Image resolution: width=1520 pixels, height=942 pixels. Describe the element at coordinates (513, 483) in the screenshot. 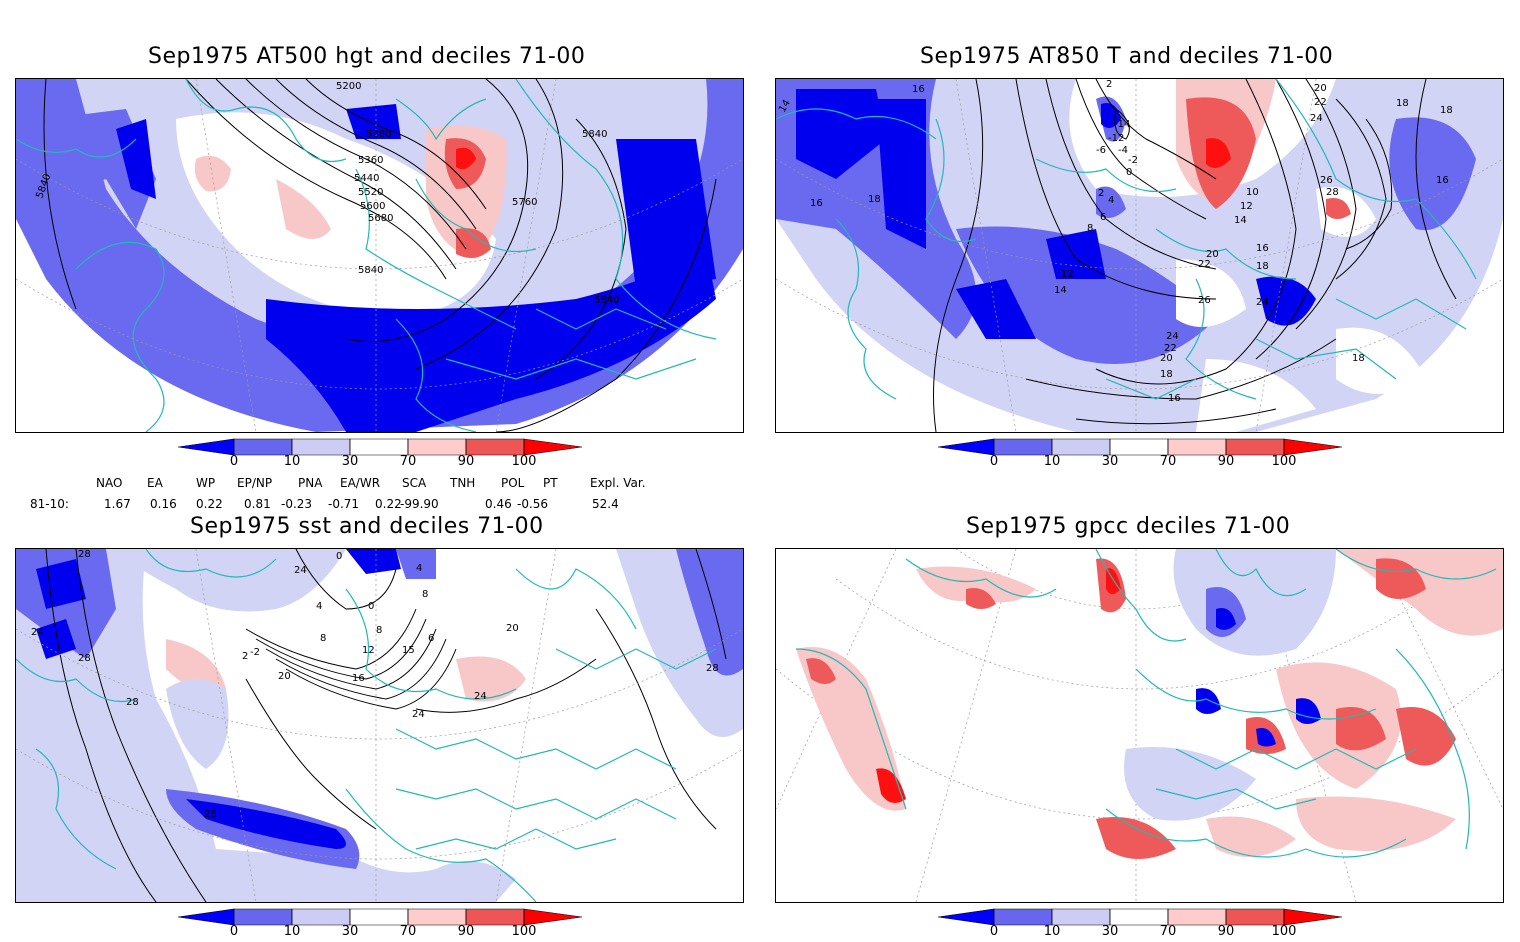

I see `index-header: POL` at that location.